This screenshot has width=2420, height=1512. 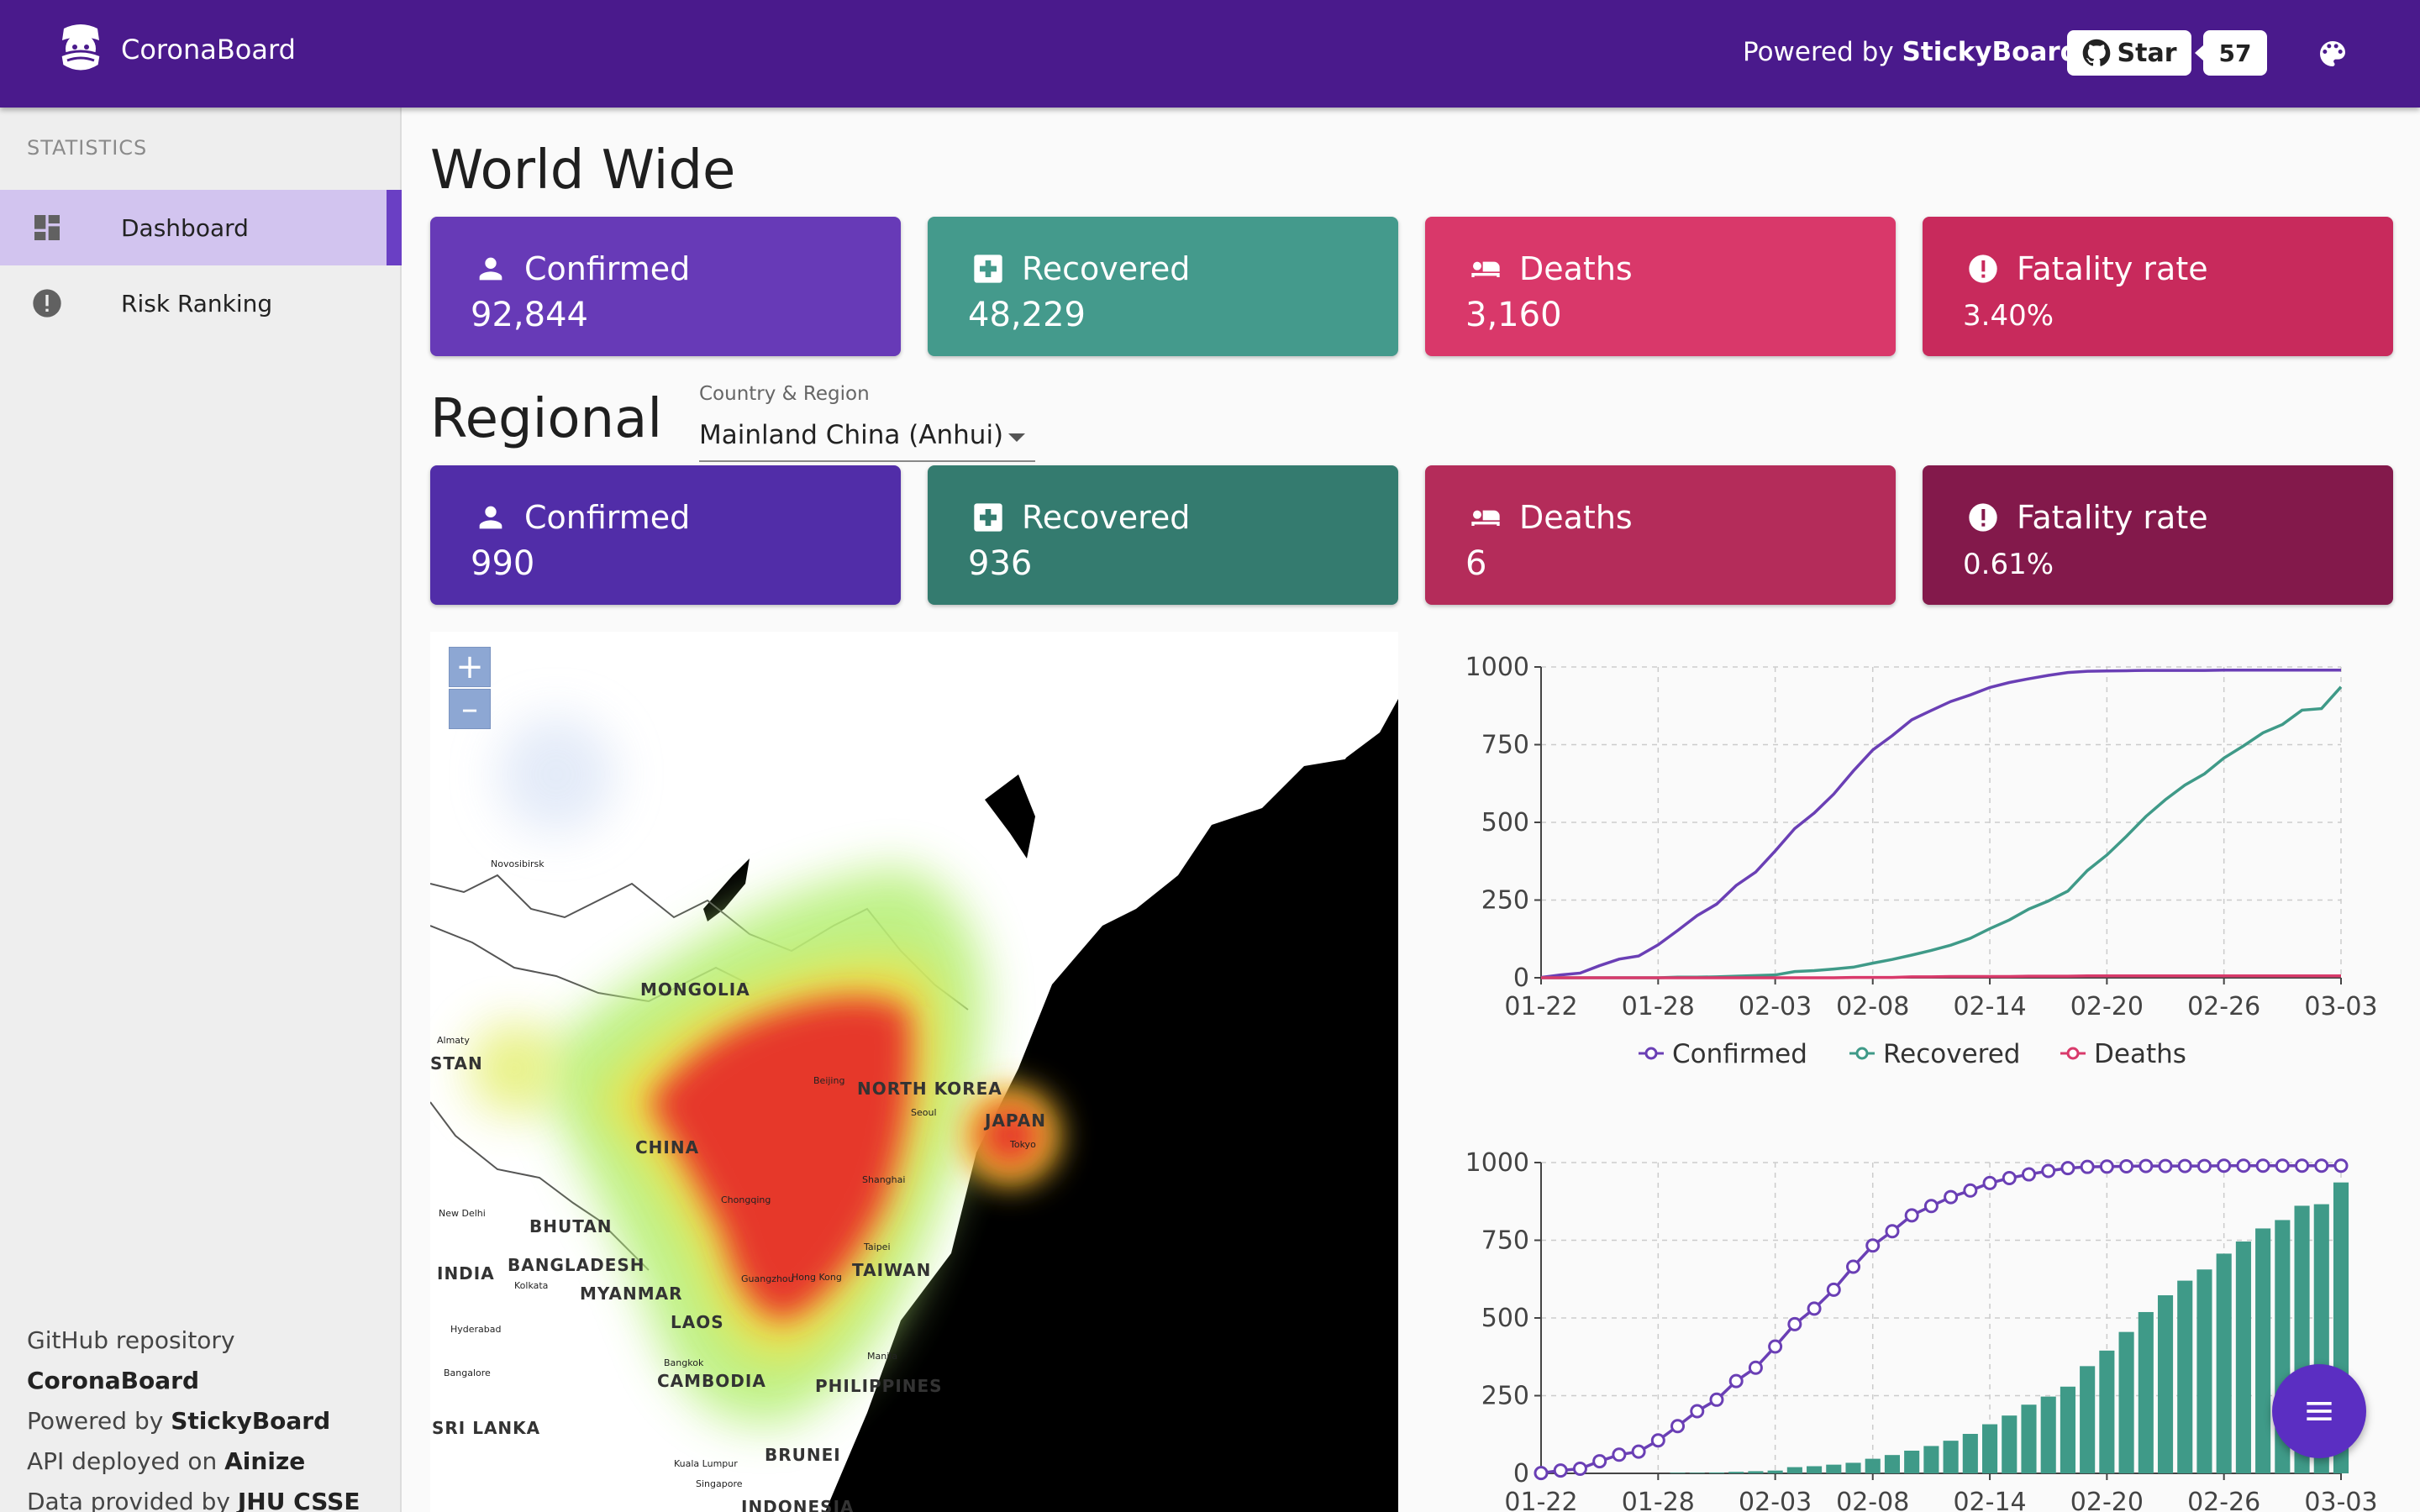 I want to click on map-city: Shanghai, so click(x=884, y=1179).